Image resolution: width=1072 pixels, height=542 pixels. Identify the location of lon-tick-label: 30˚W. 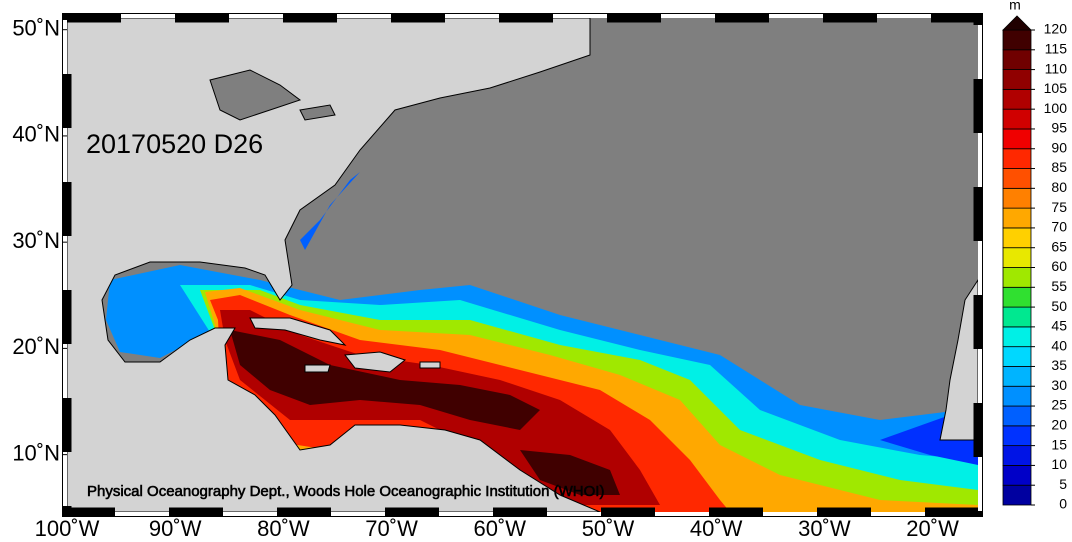
(824, 528).